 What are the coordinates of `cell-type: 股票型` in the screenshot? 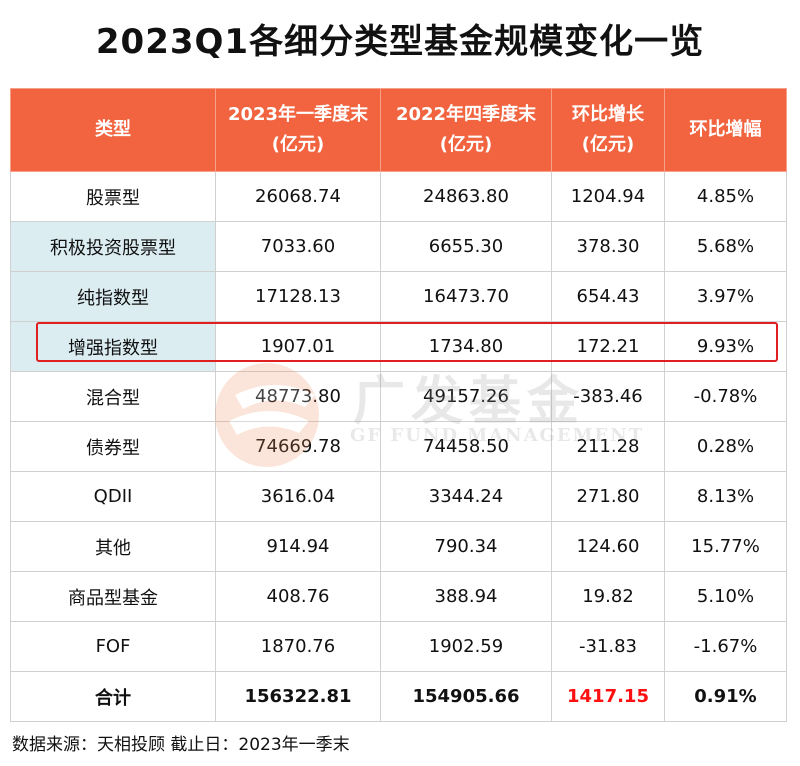 It's located at (113, 196).